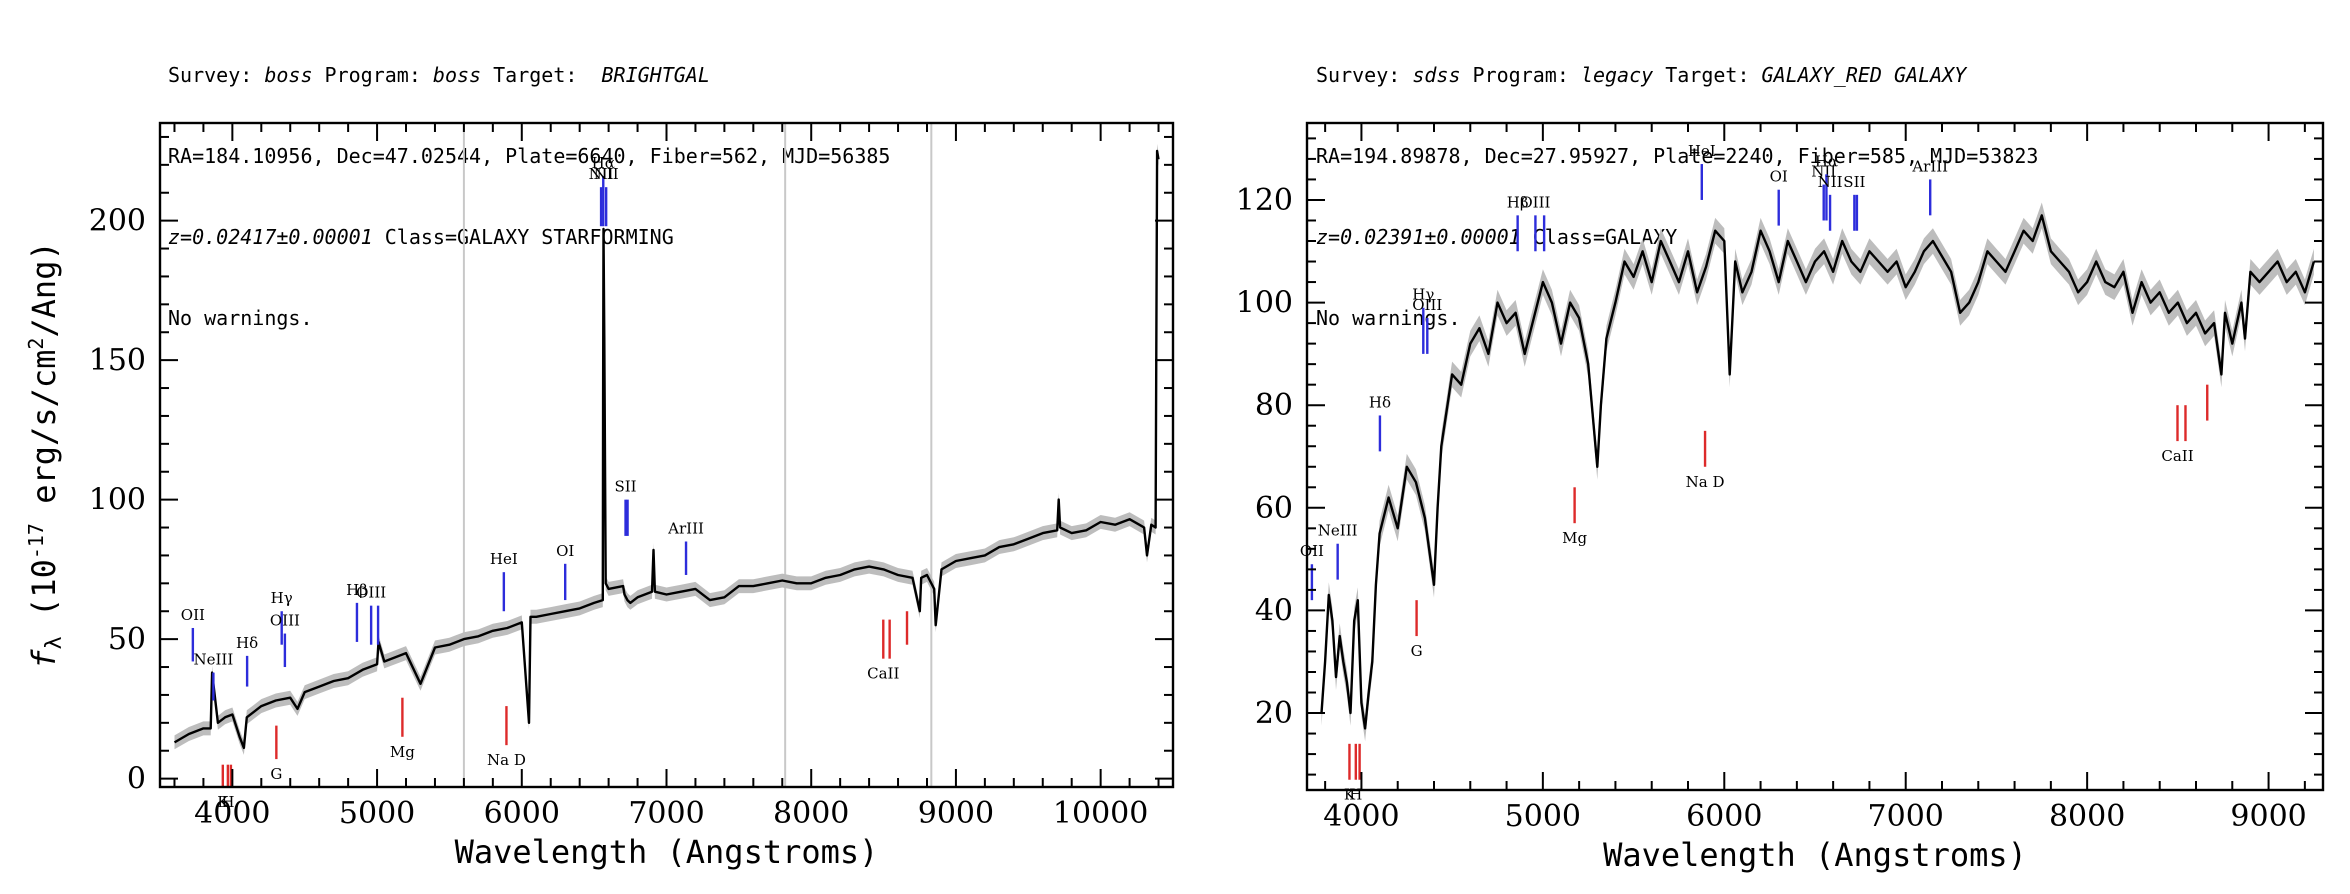  What do you see at coordinates (117, 500) in the screenshot?
I see `left-y-tick-label-2: 100` at bounding box center [117, 500].